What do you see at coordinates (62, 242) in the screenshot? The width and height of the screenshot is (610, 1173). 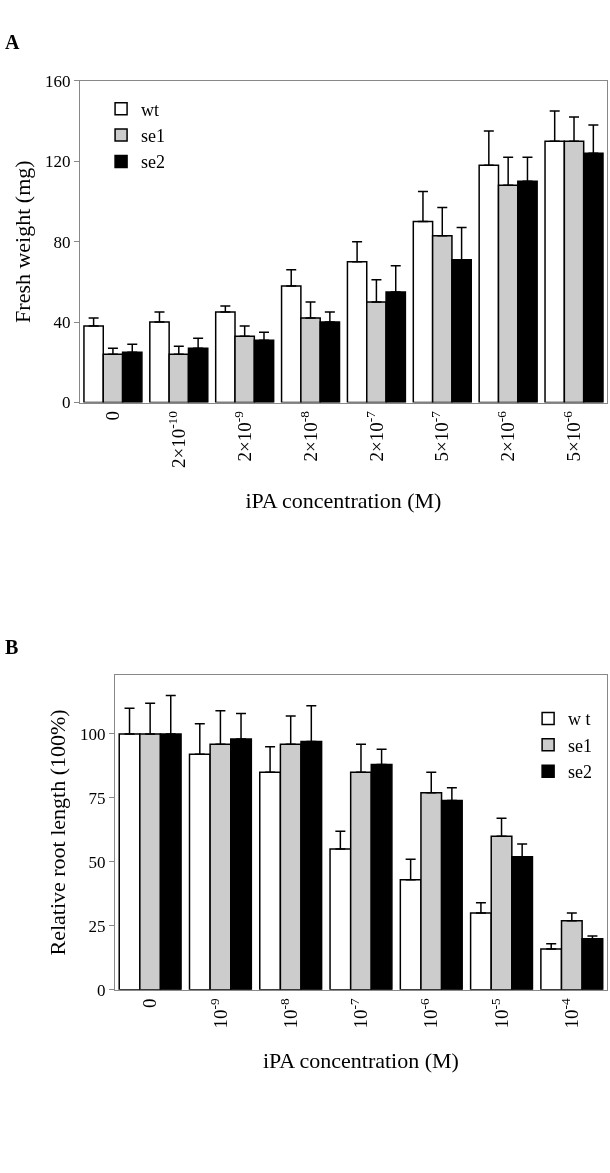 I see `y-tick-label: 80` at bounding box center [62, 242].